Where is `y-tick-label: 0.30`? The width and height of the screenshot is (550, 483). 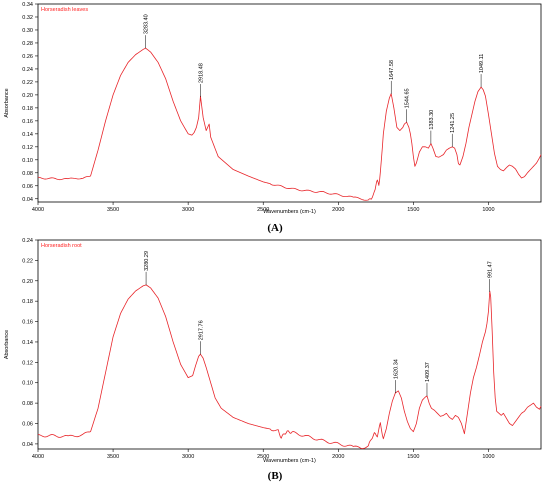 y-tick-label: 0.30 is located at coordinates (27, 31).